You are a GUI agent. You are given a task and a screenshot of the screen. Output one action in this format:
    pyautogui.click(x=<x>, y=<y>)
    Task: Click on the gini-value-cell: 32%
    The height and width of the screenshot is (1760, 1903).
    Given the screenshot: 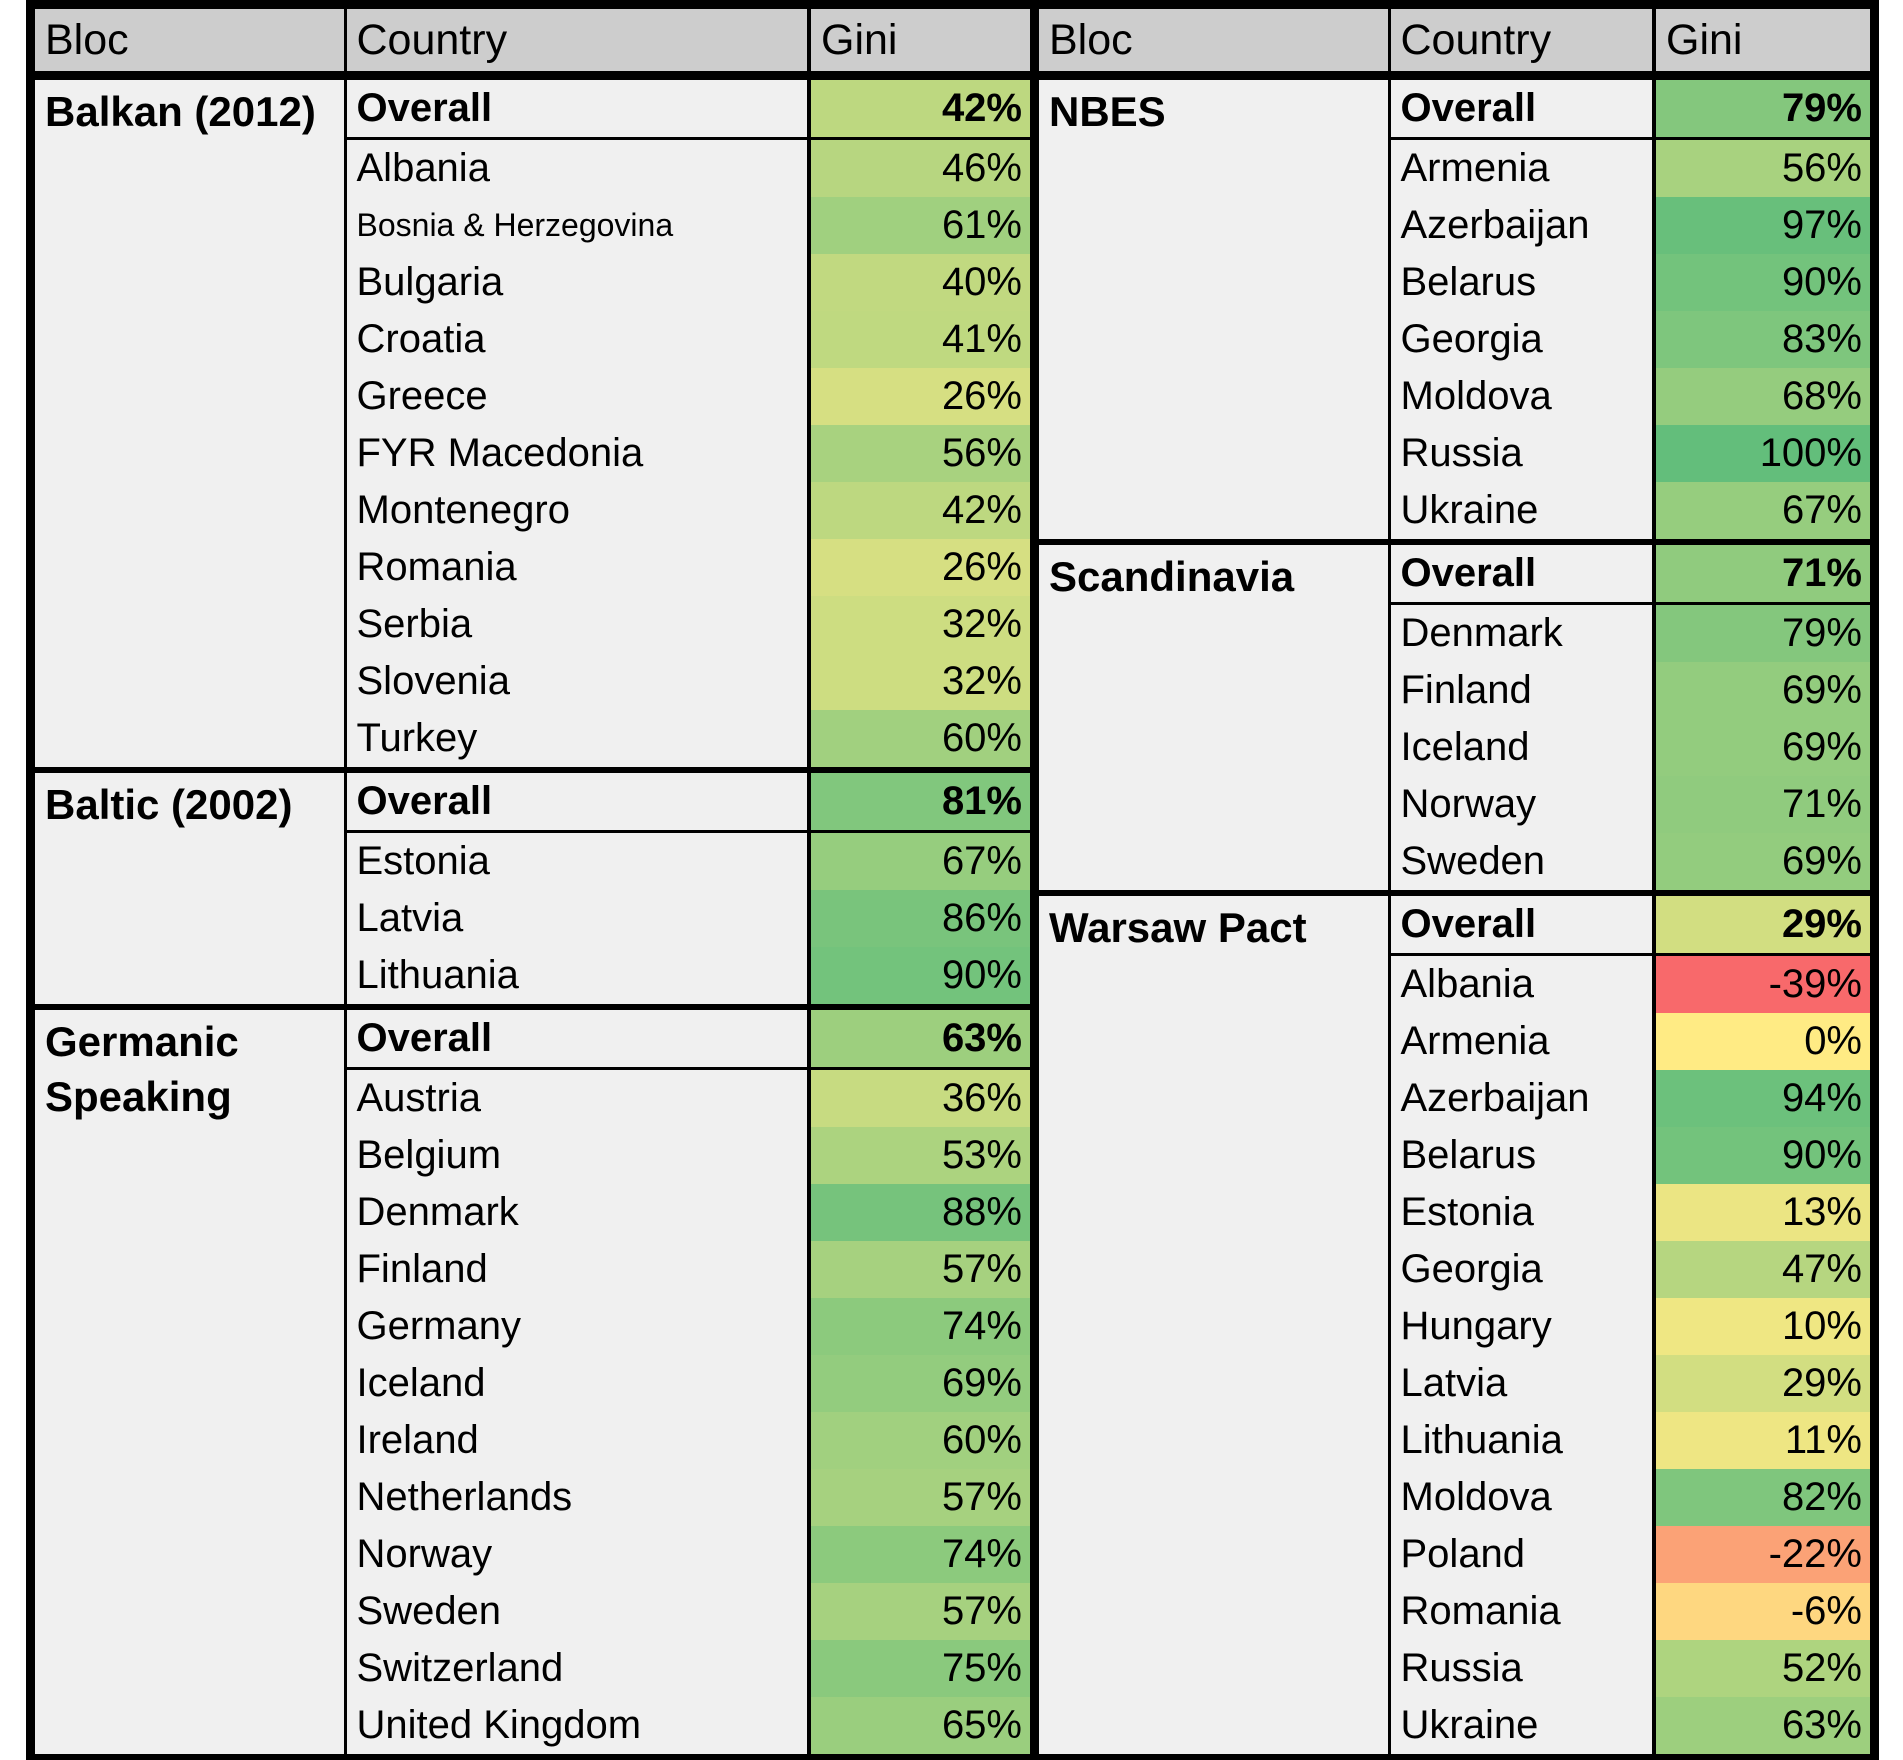 What is the action you would take?
    pyautogui.click(x=919, y=681)
    